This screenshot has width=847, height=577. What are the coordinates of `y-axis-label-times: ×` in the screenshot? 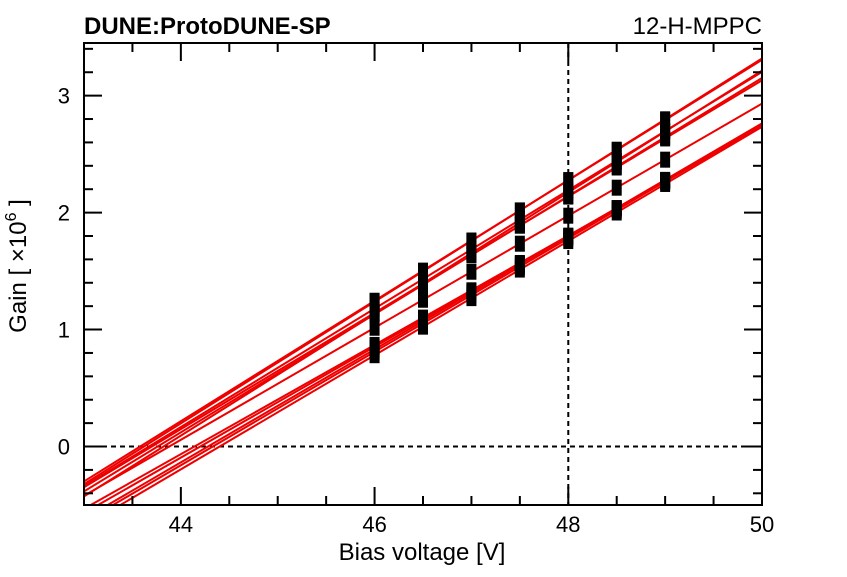 It's located at (18, 255).